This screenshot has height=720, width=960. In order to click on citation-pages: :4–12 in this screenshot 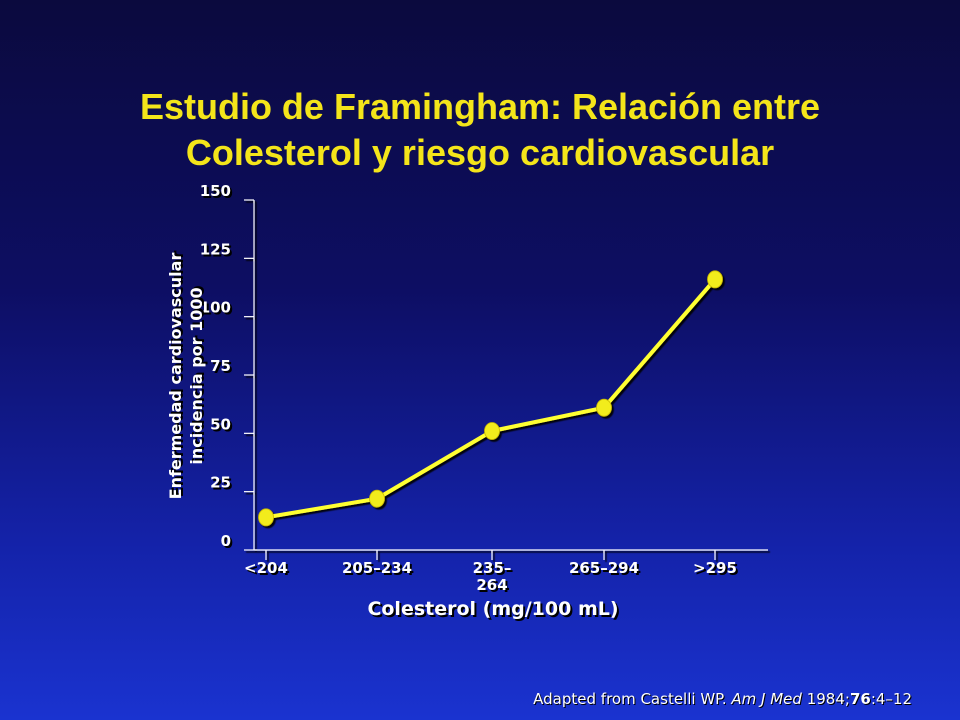, I will do `click(891, 699)`.